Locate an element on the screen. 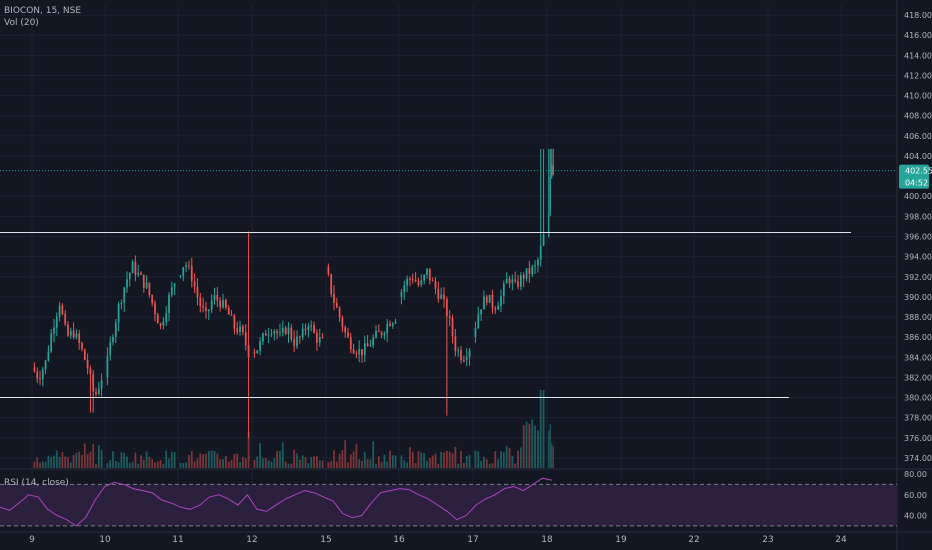 The height and width of the screenshot is (550, 932). rsi-legend: RSI (14, close) is located at coordinates (36, 483).